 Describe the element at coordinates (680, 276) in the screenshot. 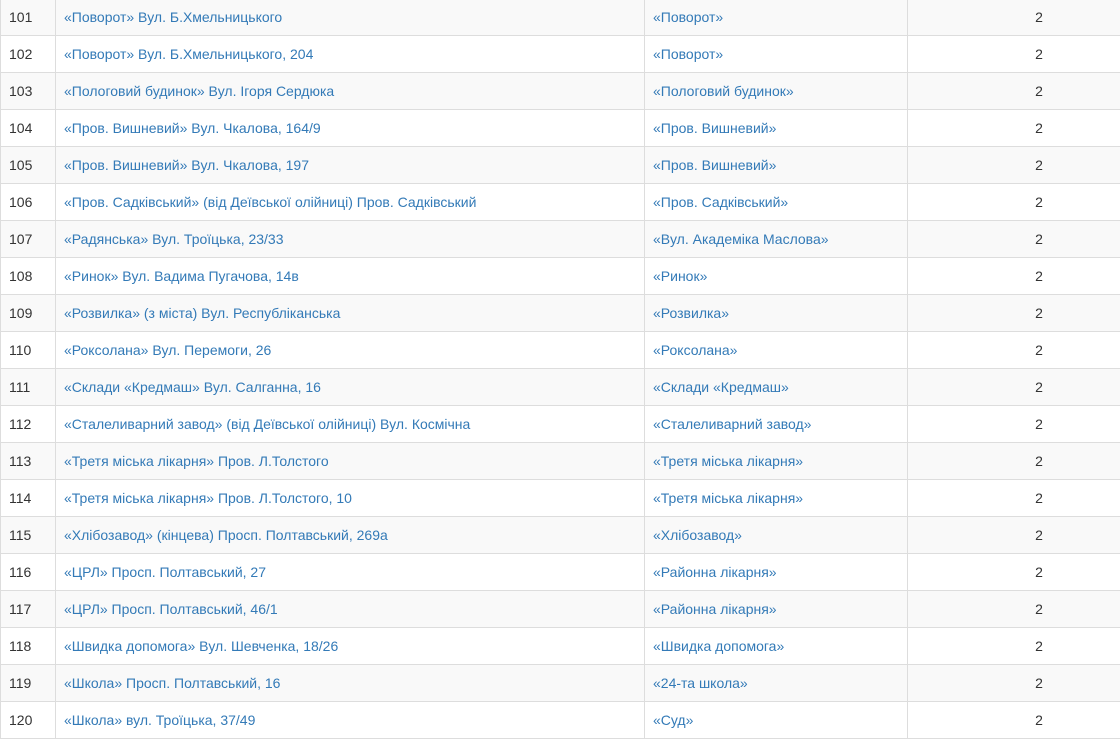

I see `stop-alias-link: «Ринок»` at that location.